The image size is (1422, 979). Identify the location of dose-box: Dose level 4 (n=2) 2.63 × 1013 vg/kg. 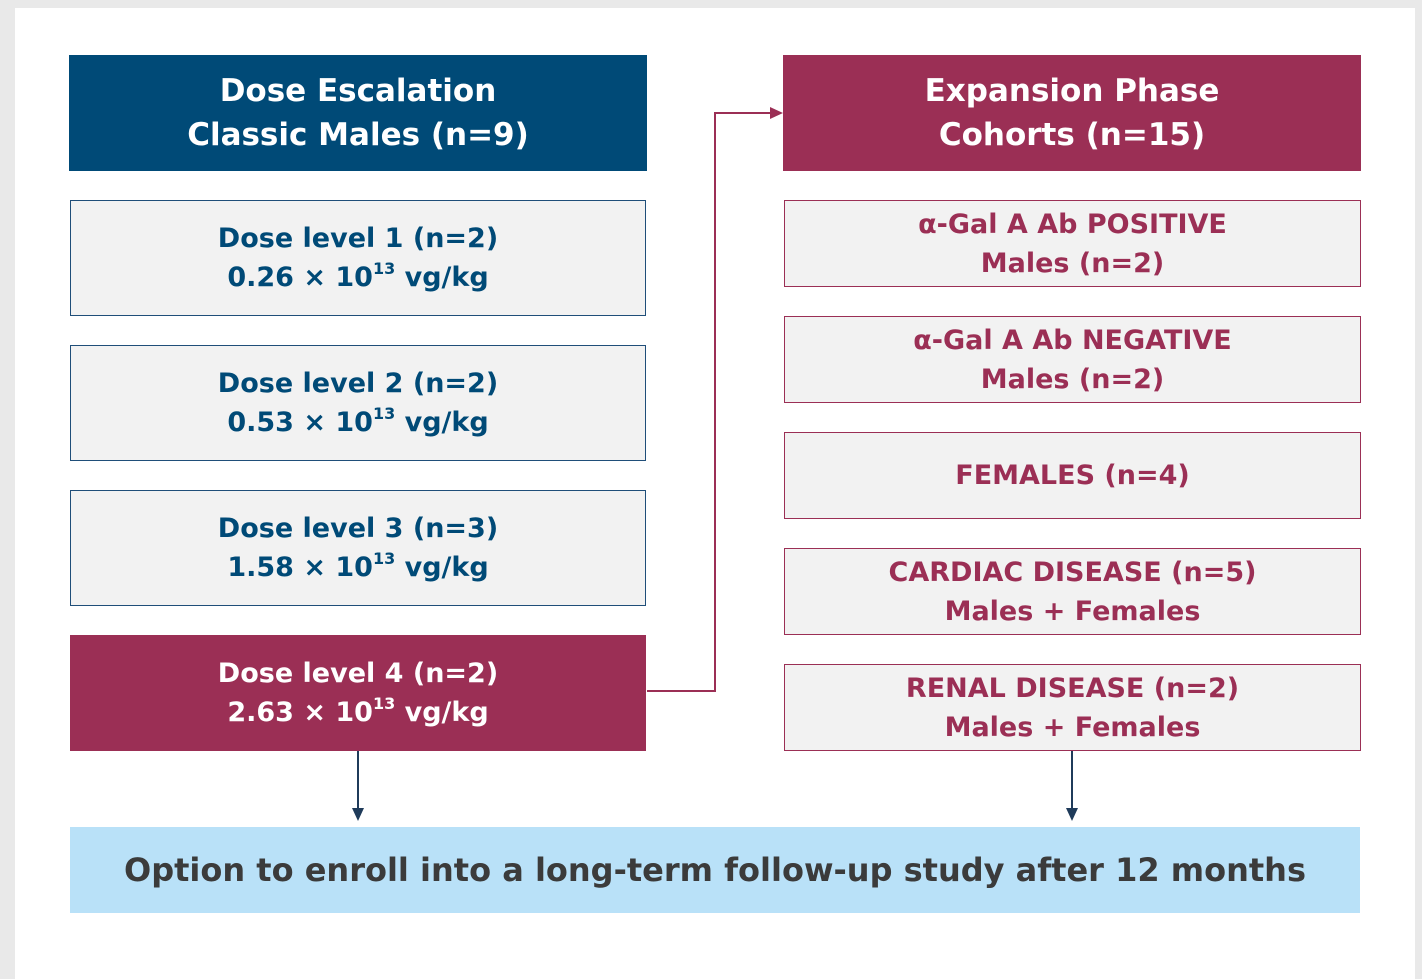
(358, 693).